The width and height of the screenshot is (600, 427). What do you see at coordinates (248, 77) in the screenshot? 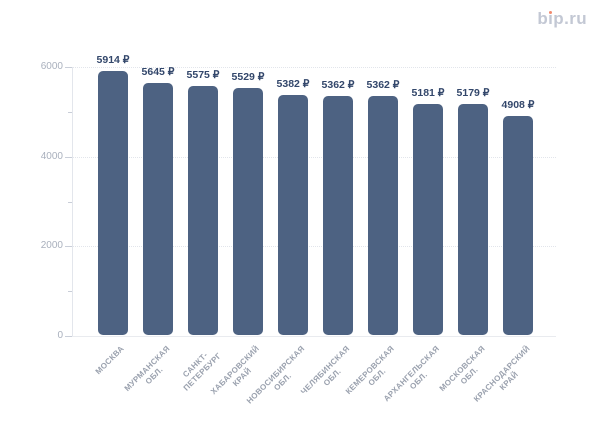
I see `bar-value-label: 5529 ₽` at bounding box center [248, 77].